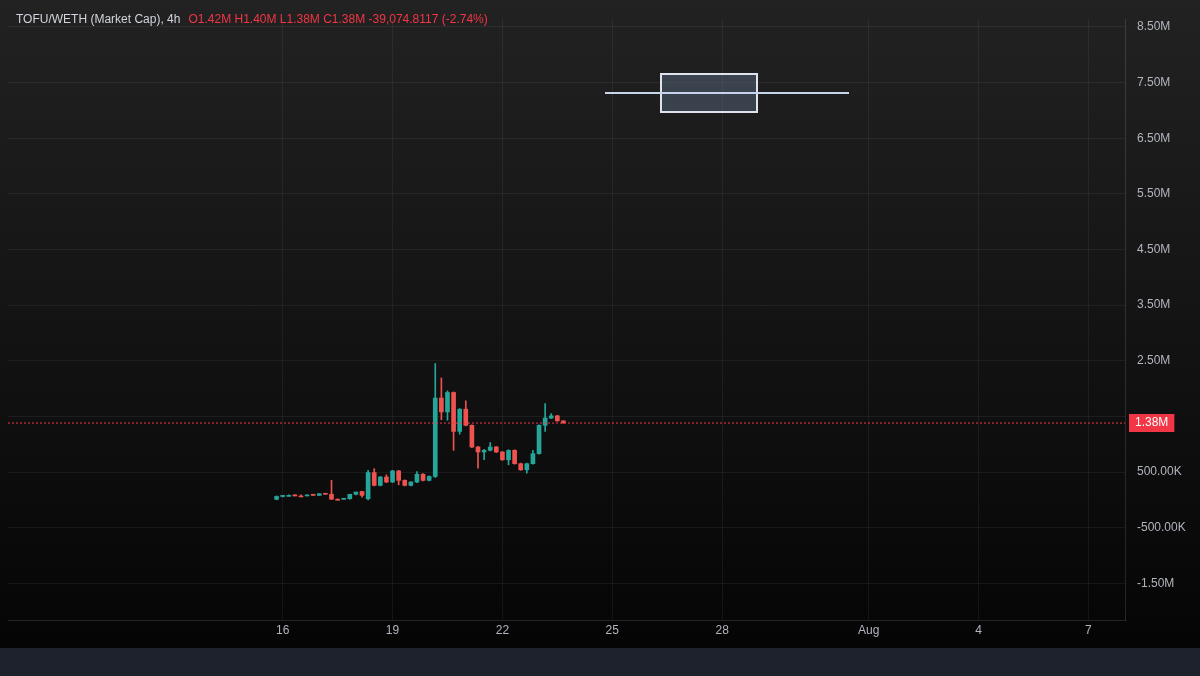  I want to click on y-tick-label: 2.50M, so click(1154, 360).